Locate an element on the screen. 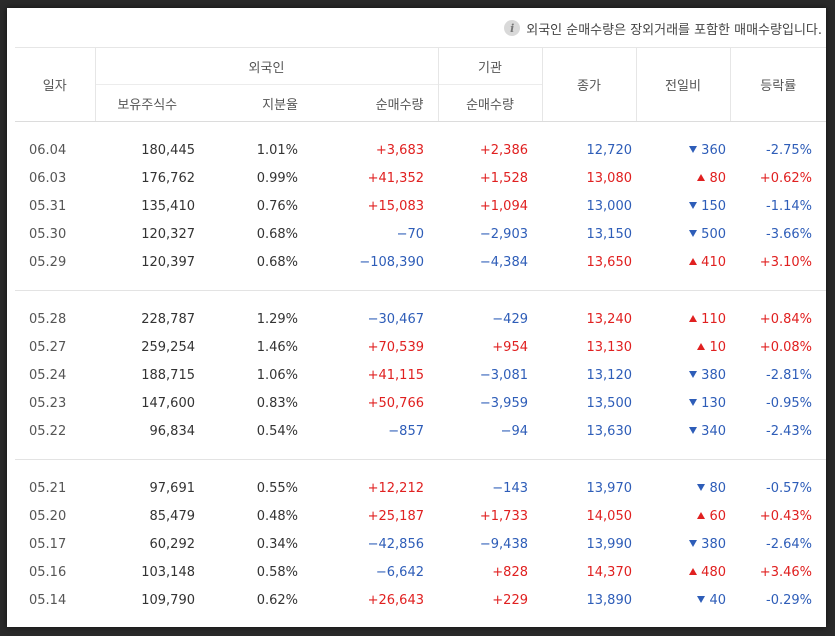 The height and width of the screenshot is (636, 835). change-rate-cell: -2.81% is located at coordinates (789, 375).